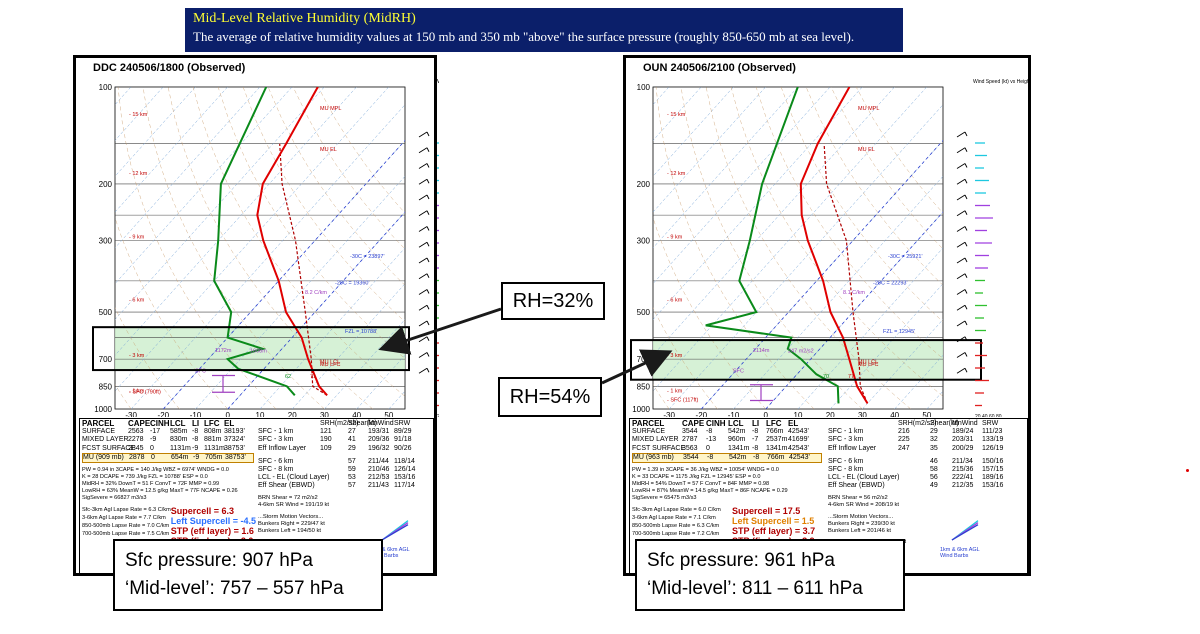 This screenshot has height=634, width=1200. Describe the element at coordinates (131, 414) in the screenshot. I see `x-tick-label: -30` at that location.